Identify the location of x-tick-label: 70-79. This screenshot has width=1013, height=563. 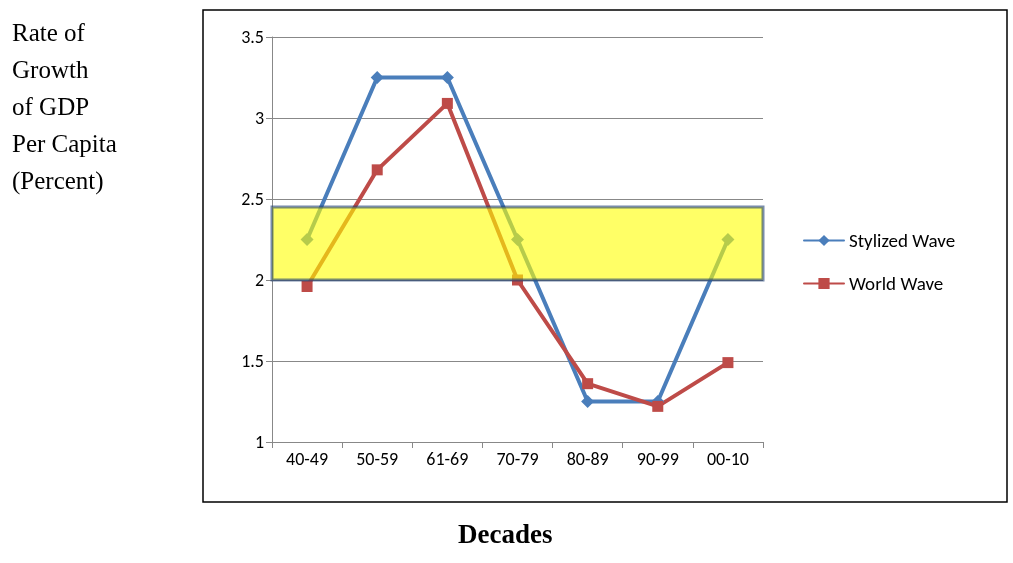
(517, 459).